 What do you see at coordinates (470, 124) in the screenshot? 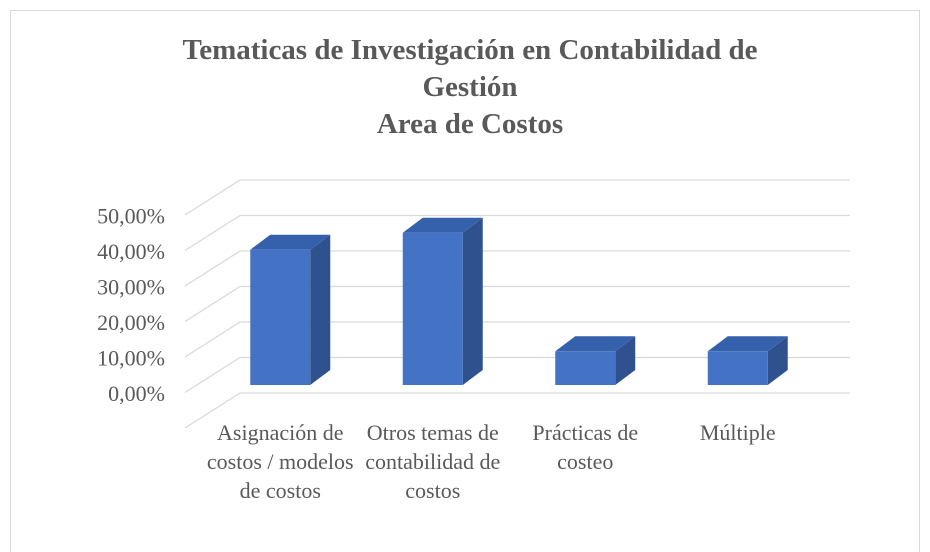
I see `chart-subtitle: Area de Costos` at bounding box center [470, 124].